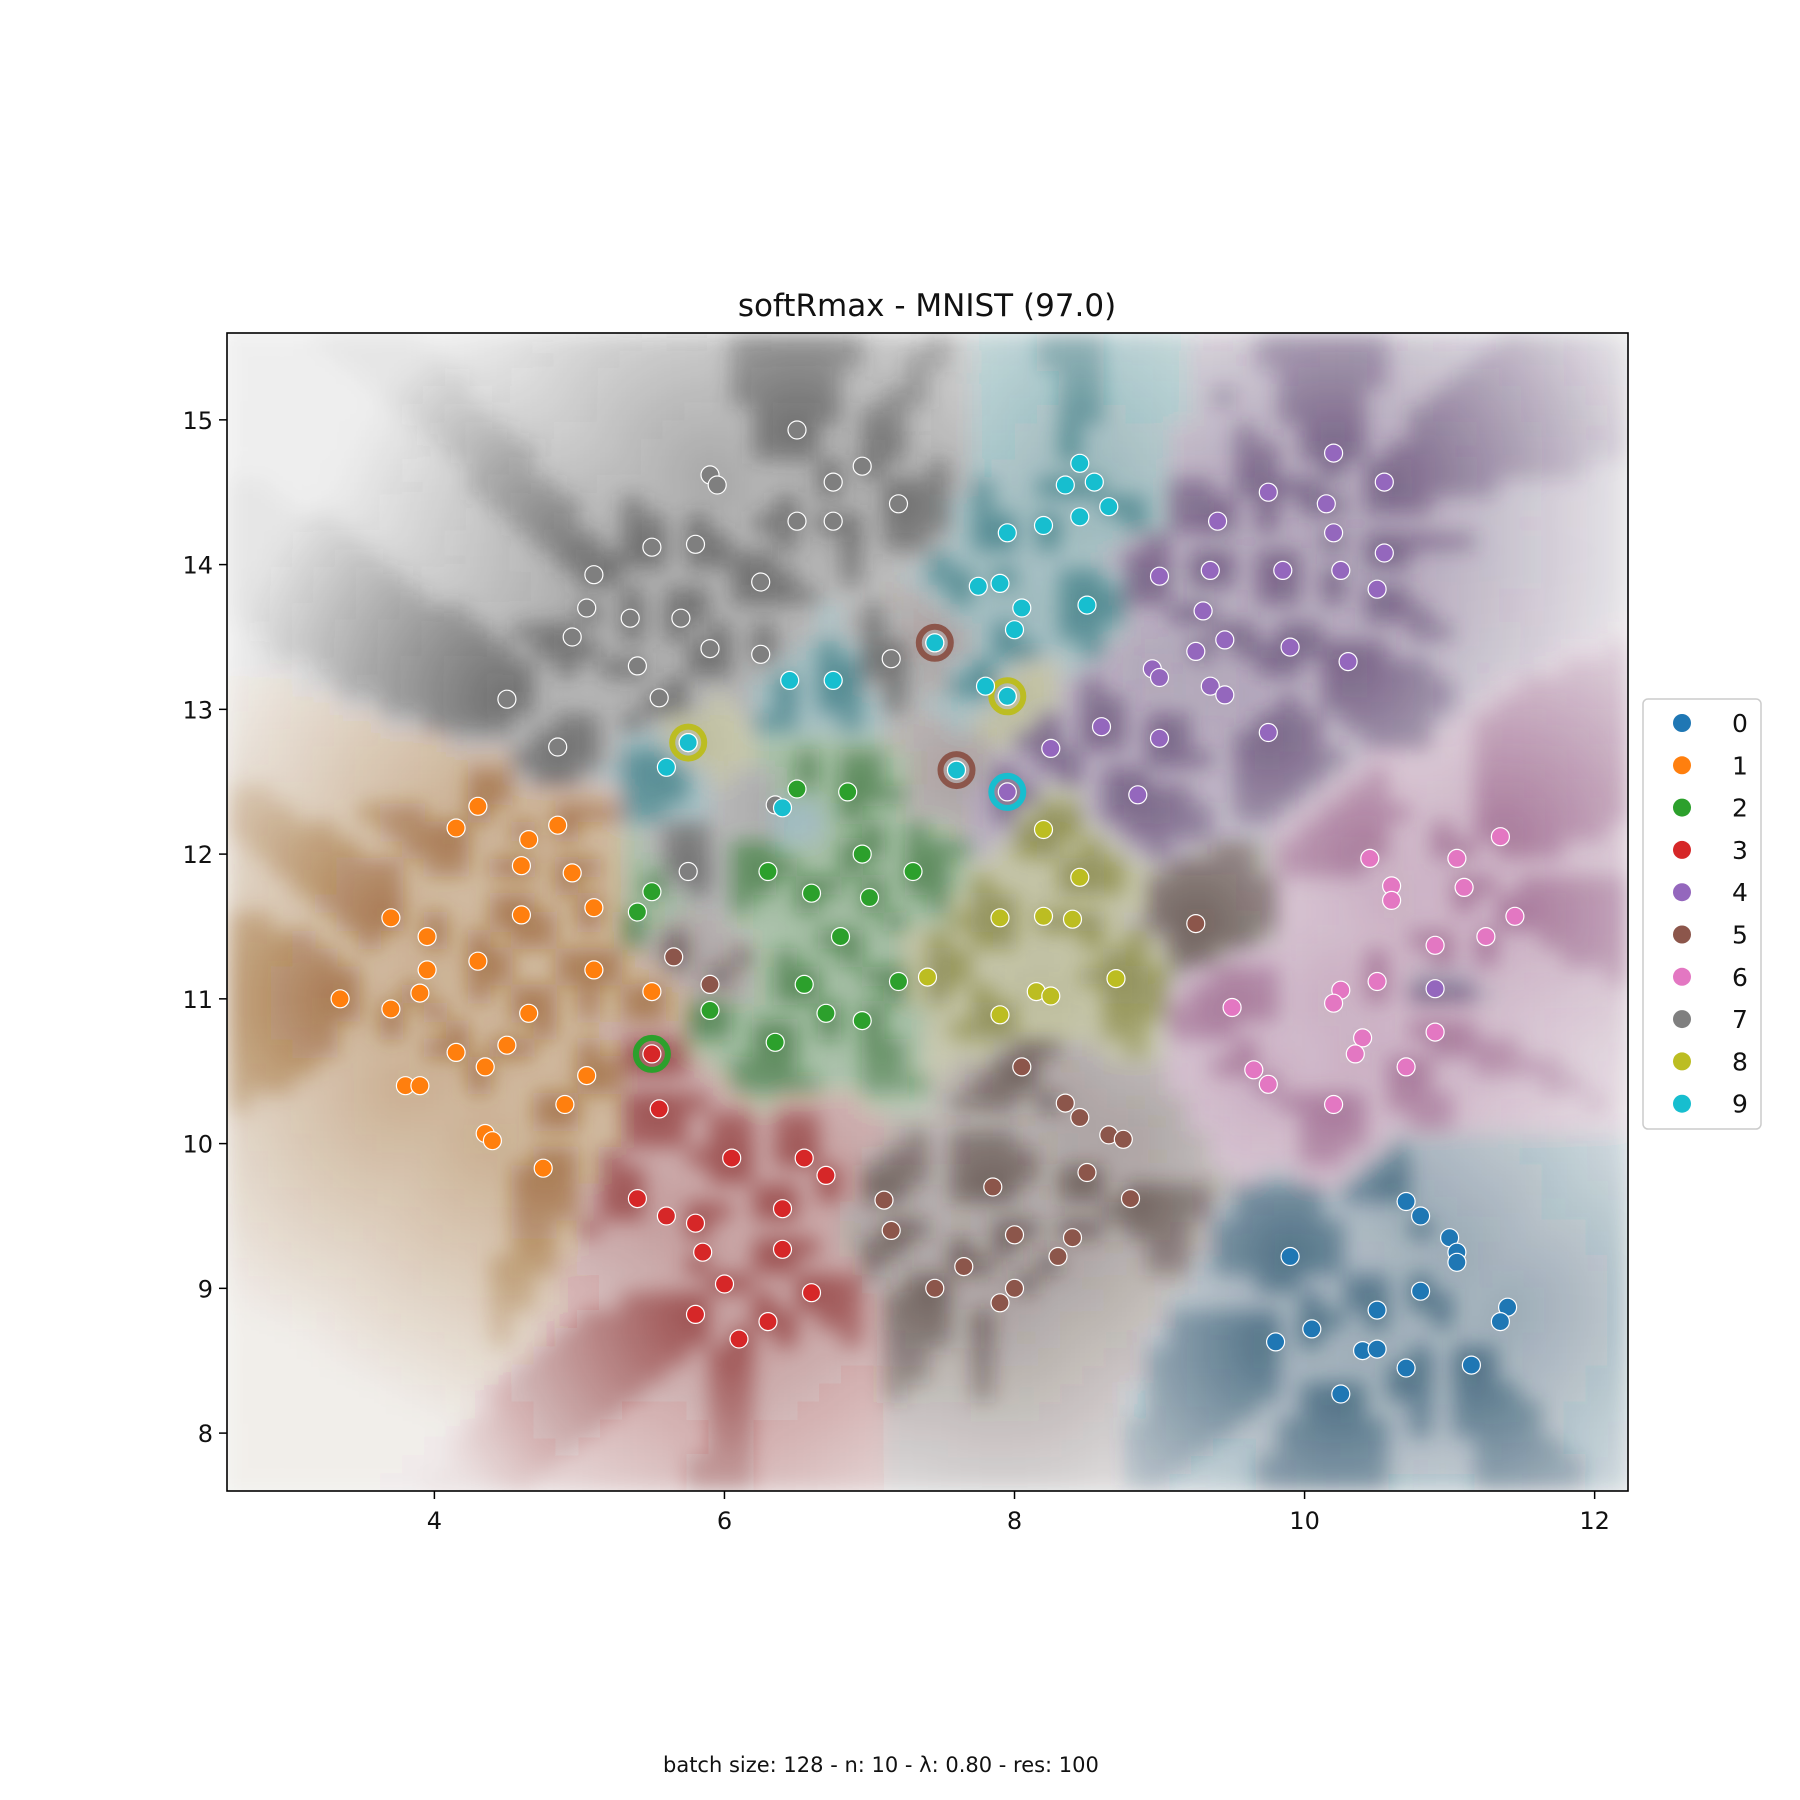  I want to click on legend-label: 2, so click(1740, 808).